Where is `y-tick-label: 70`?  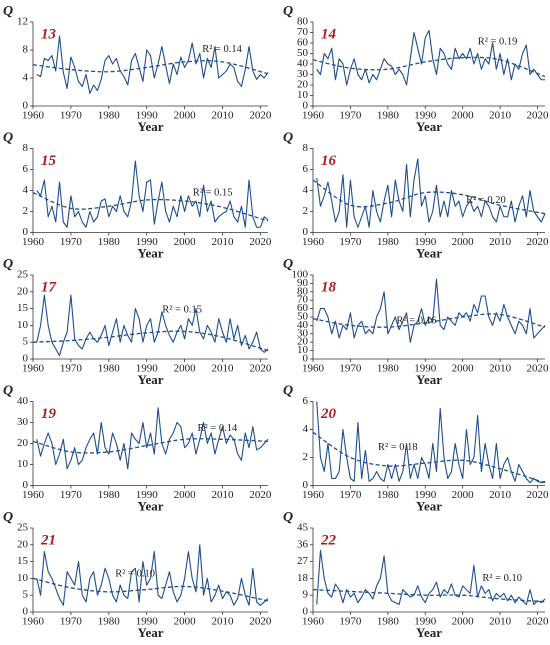
y-tick-label: 70 is located at coordinates (303, 300).